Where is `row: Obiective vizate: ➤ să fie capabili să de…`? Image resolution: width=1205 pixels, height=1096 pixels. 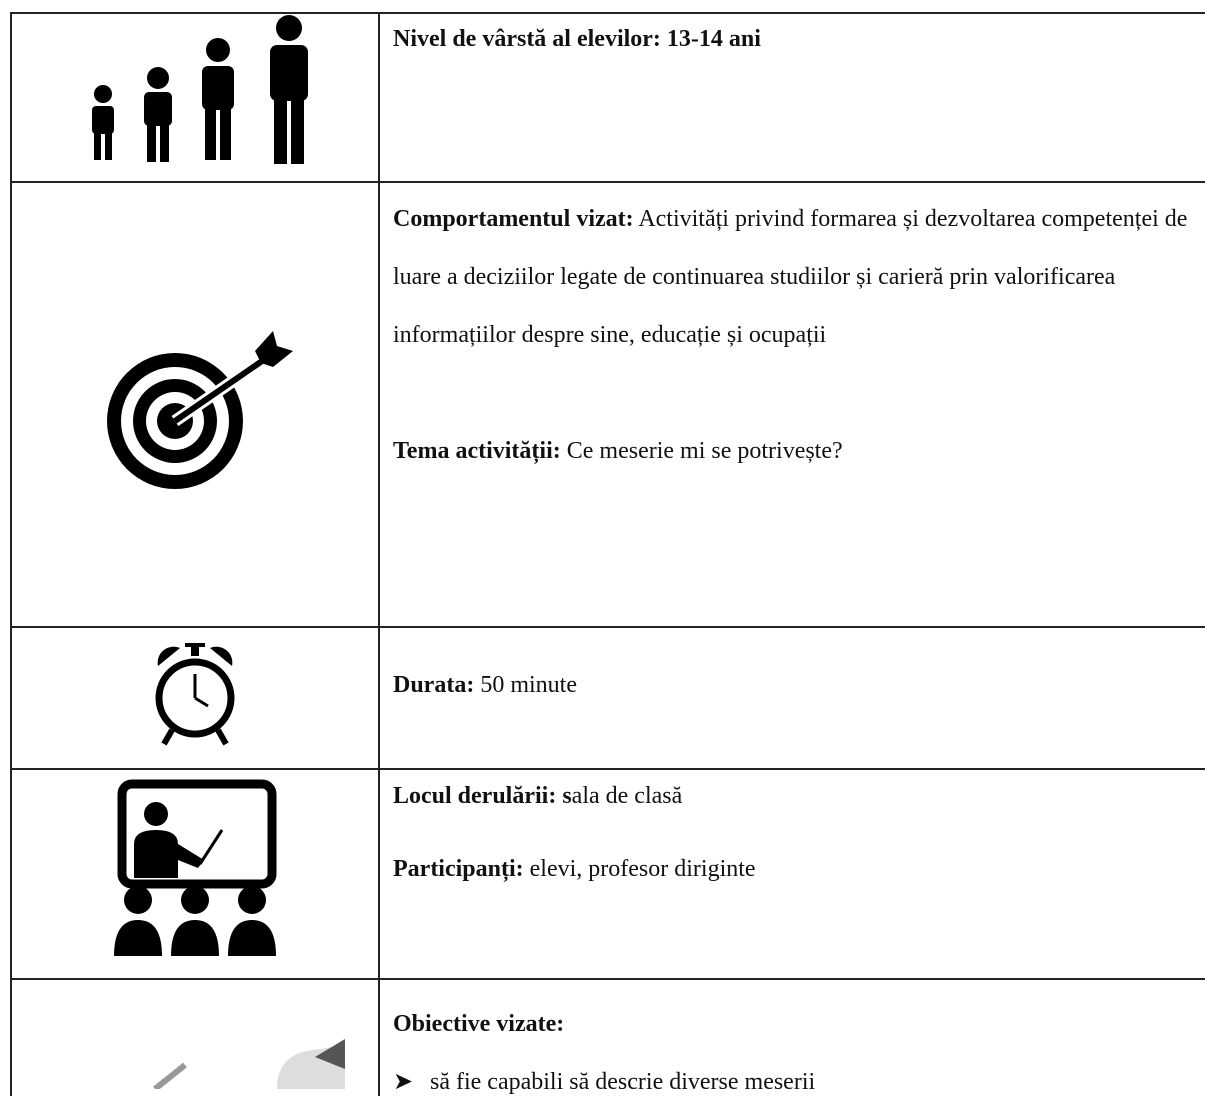 row: Obiective vizate: ➤ să fie capabili să de… is located at coordinates (607, 1037).